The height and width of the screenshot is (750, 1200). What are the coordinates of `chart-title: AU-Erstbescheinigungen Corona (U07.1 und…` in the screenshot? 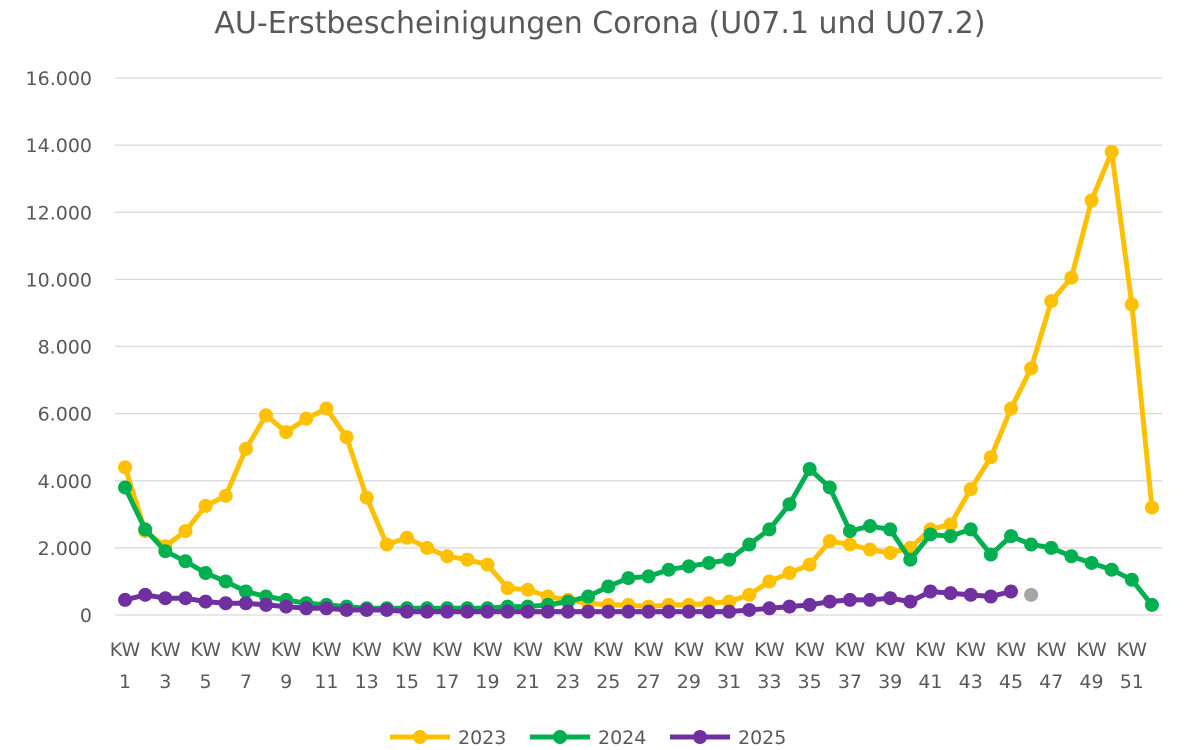 It's located at (599, 23).